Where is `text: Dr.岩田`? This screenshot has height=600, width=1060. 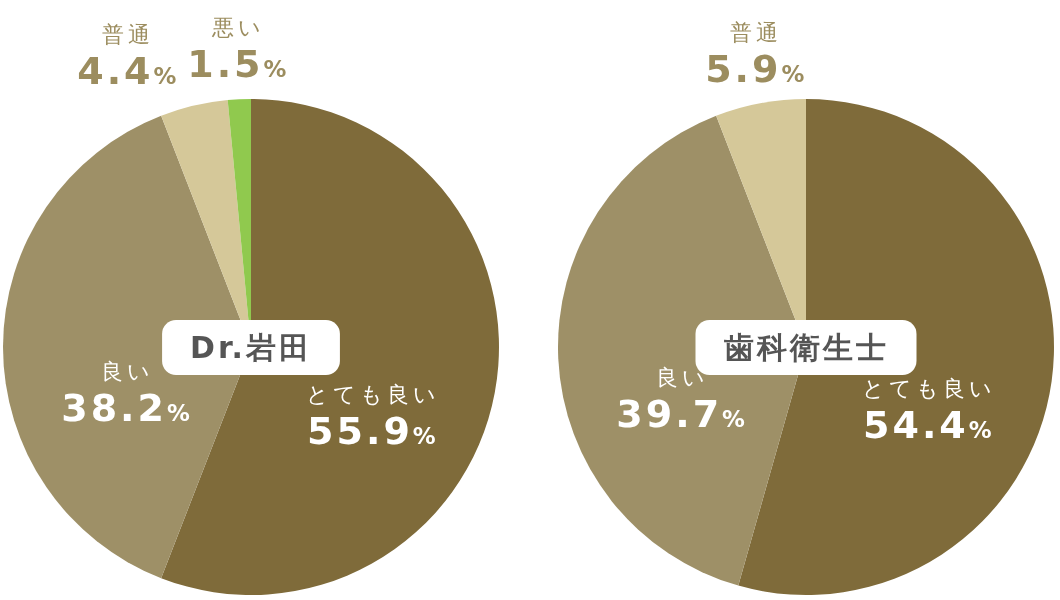
text: Dr.岩田 is located at coordinates (251, 347).